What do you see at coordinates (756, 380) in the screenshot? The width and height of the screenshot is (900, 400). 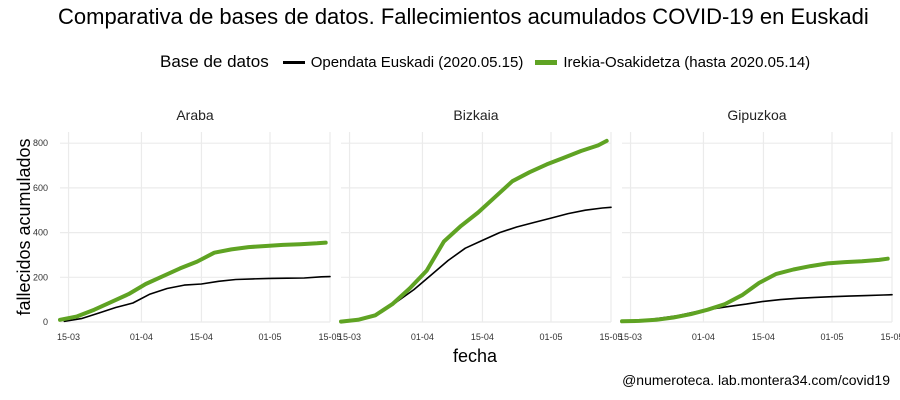 I see `caption: @numeroteca. lab.montera34.com/covid19` at bounding box center [756, 380].